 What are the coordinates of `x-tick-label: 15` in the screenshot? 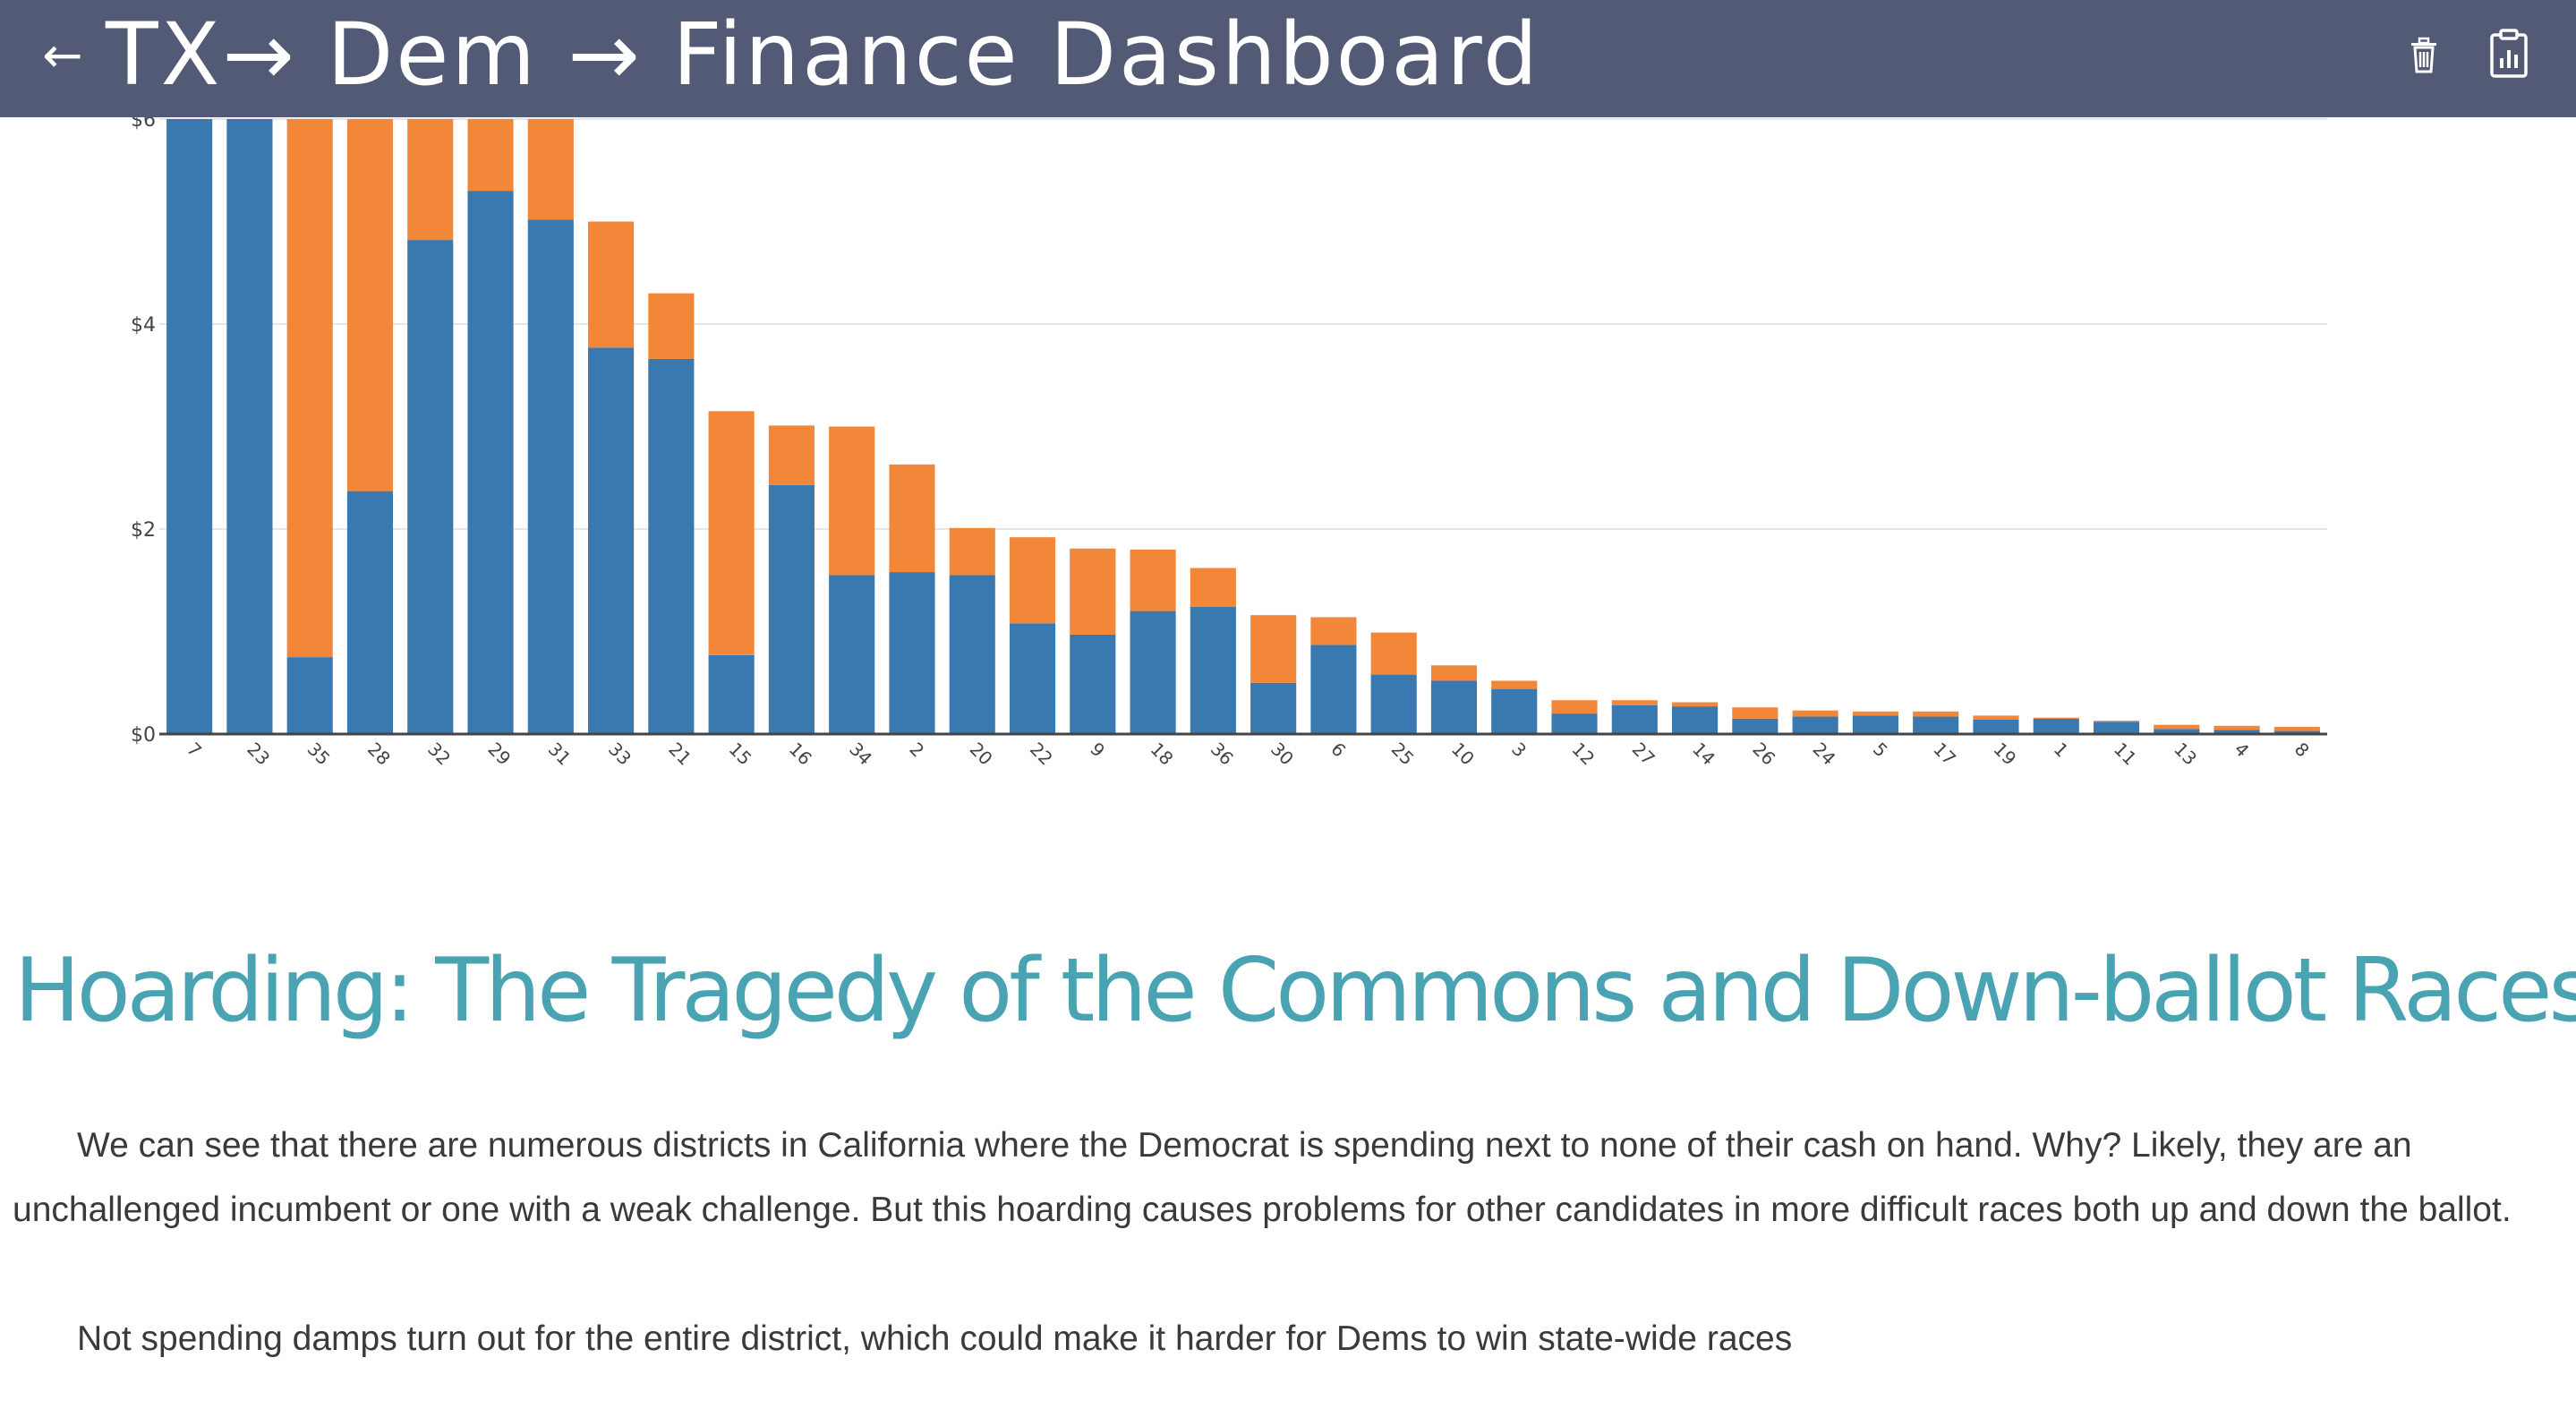 It's located at (740, 754).